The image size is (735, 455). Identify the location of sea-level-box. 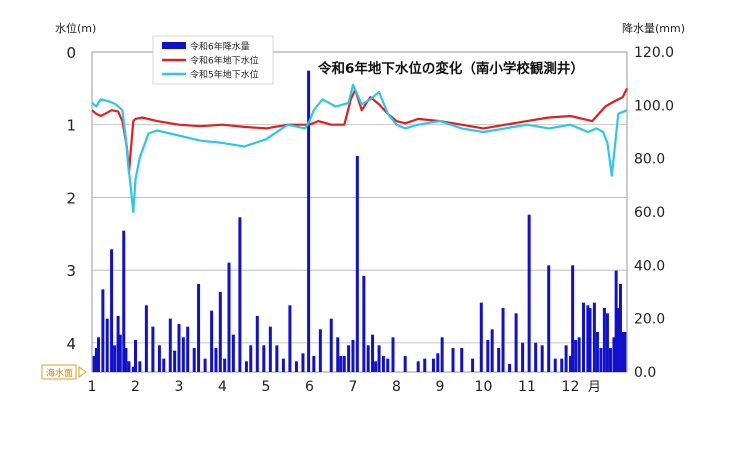
(59, 372).